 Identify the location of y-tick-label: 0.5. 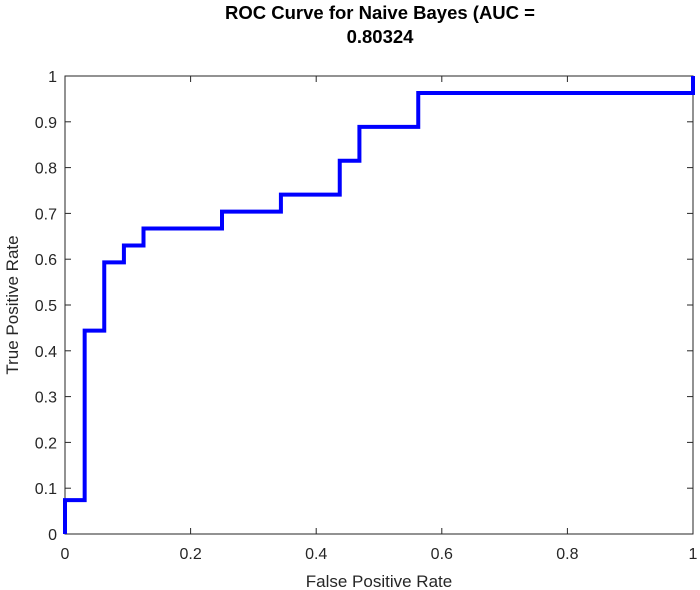
(46, 306).